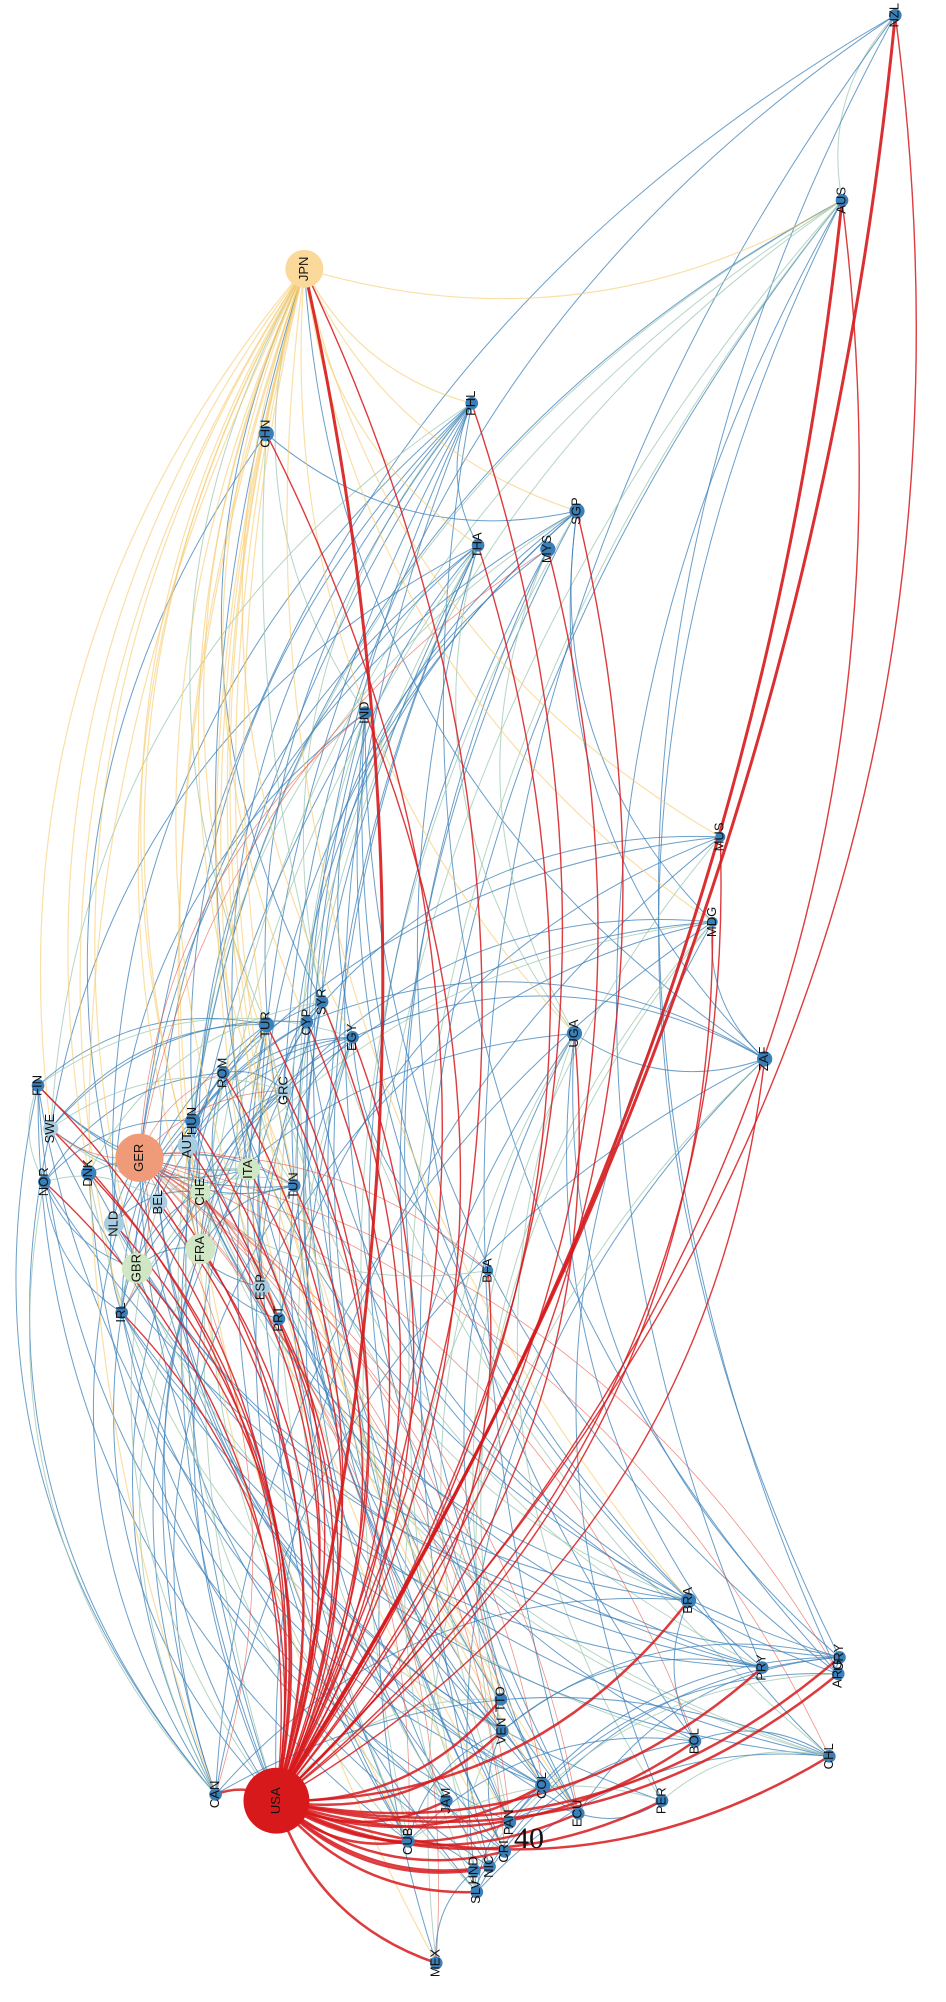  I want to click on node-label: VEN, so click(501, 1731).